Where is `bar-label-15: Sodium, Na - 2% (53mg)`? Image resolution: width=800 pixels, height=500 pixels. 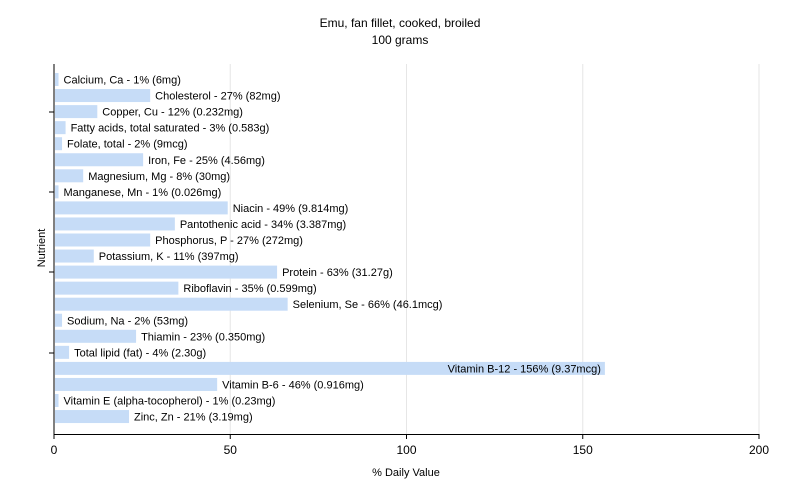
bar-label-15: Sodium, Na - 2% (53mg) is located at coordinates (127, 321).